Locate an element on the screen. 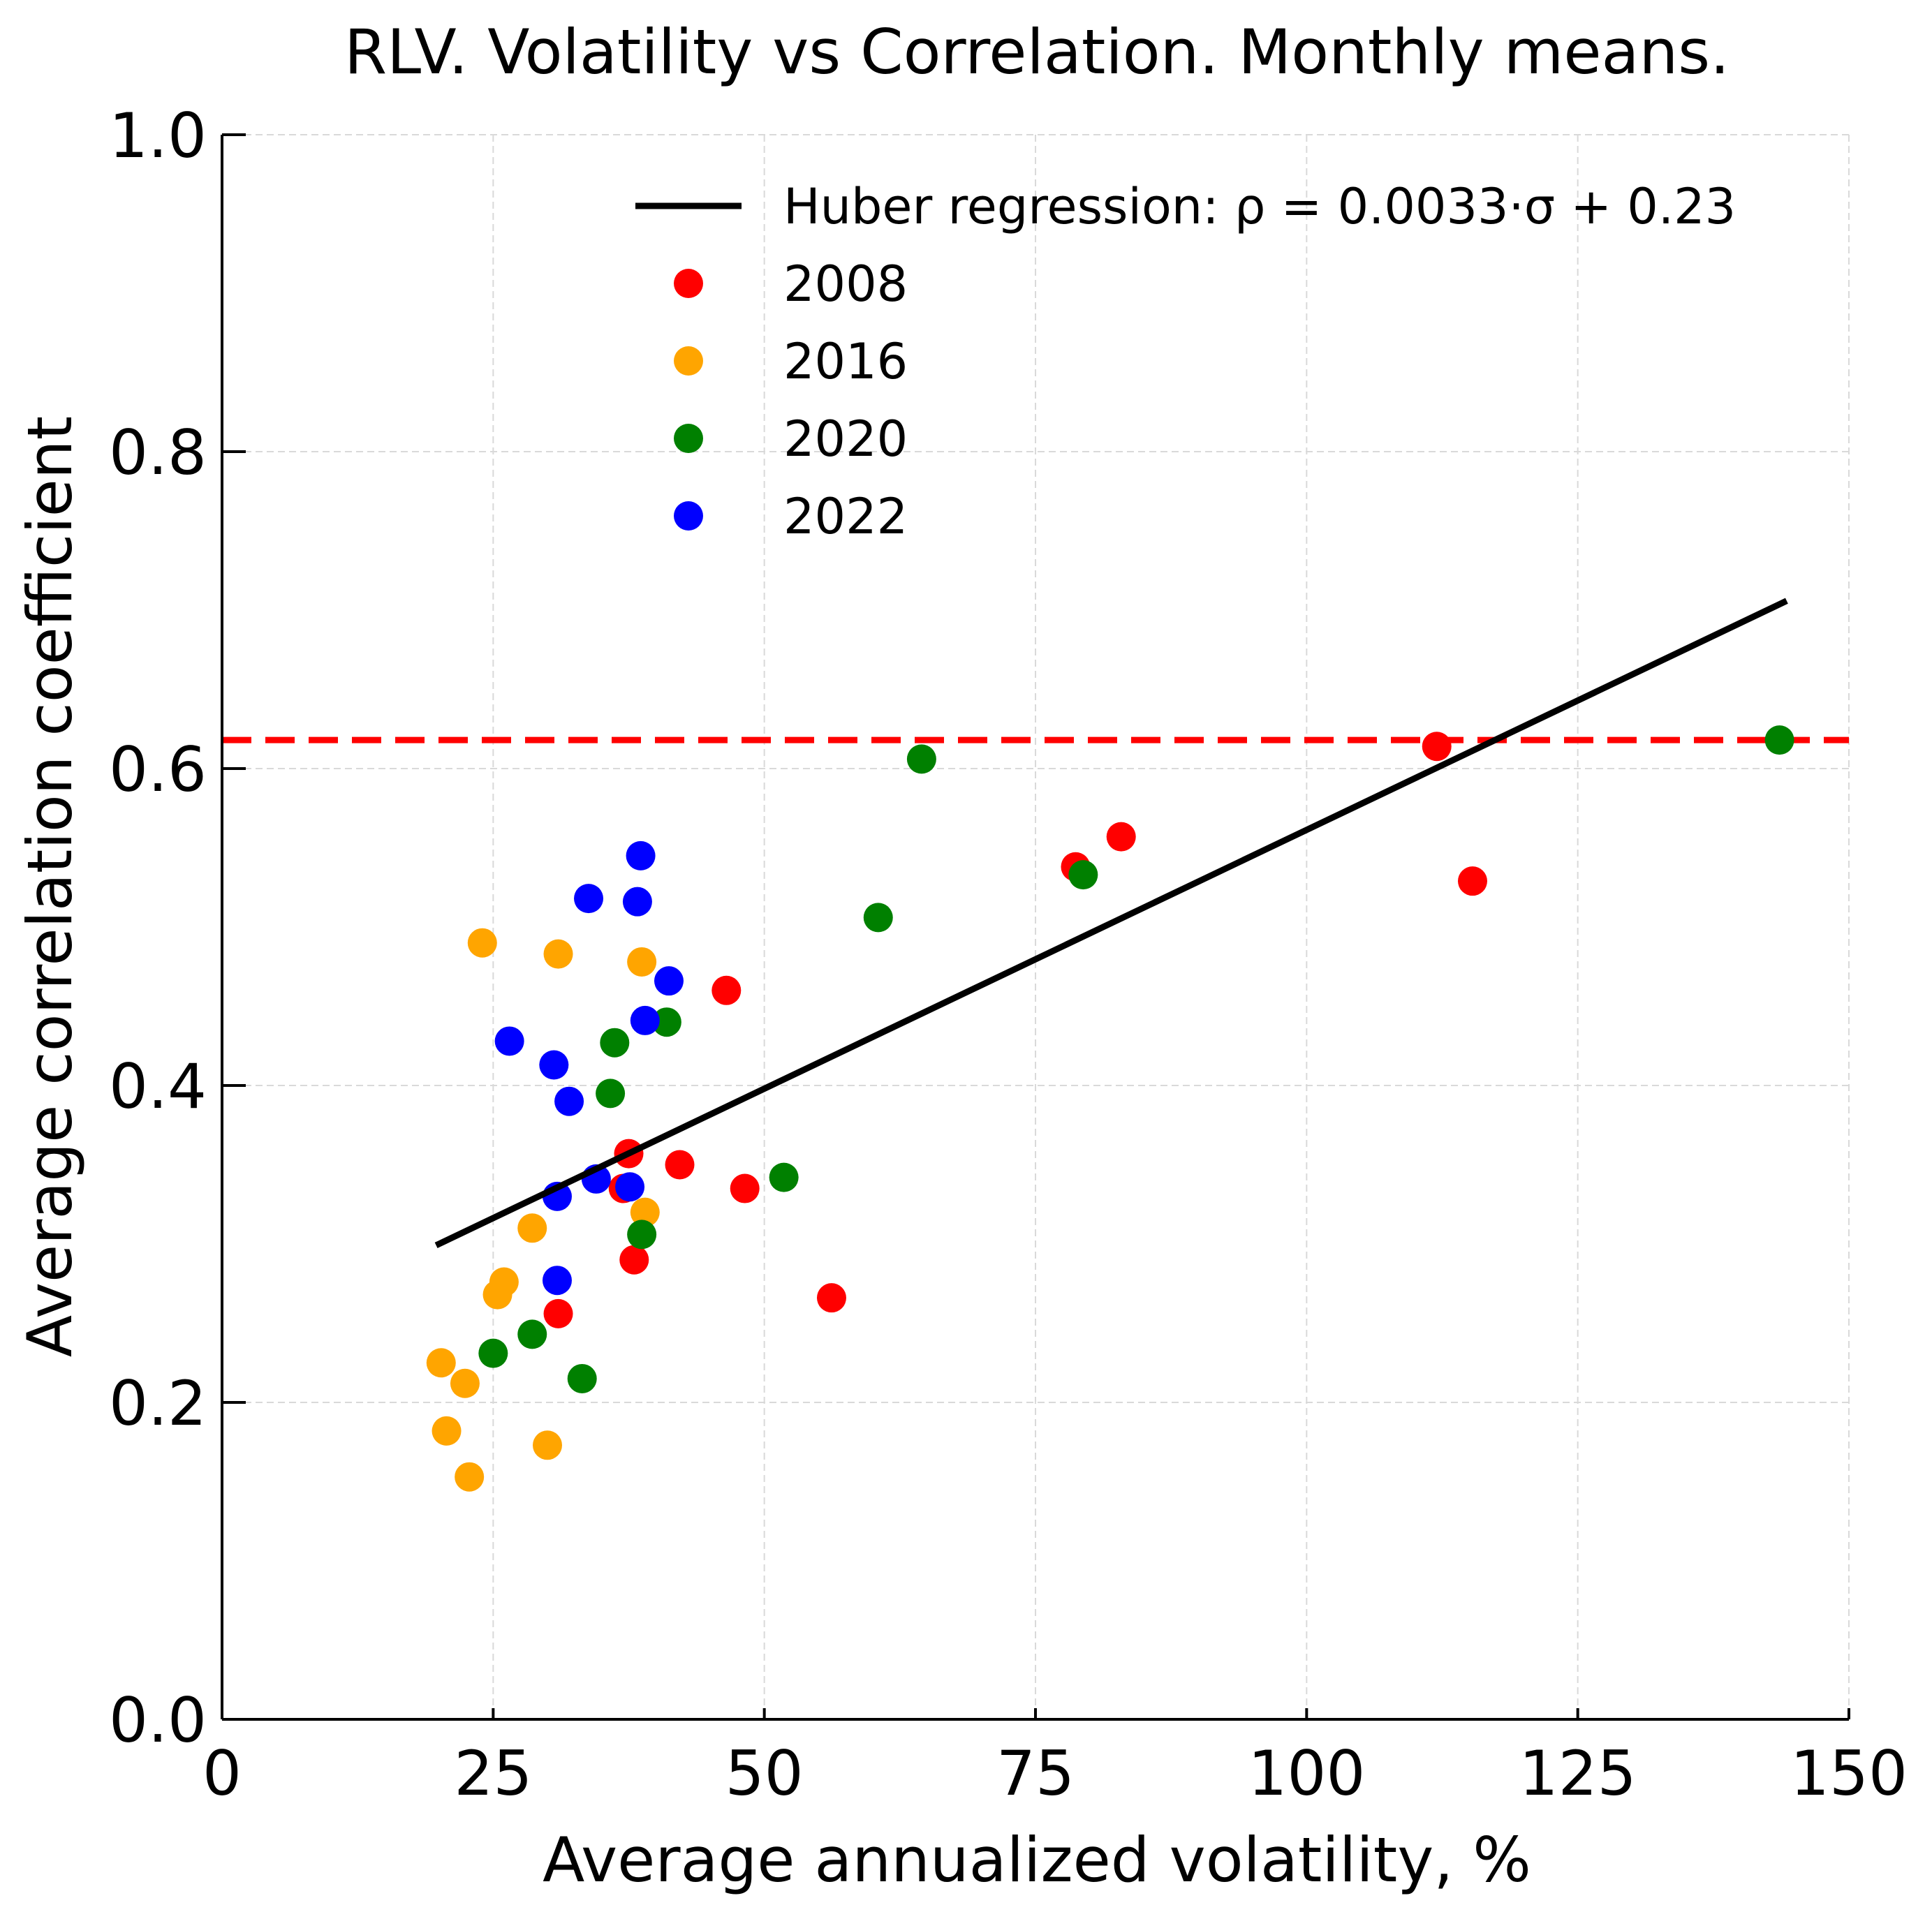 The image size is (1932, 1912). y-tick-label: 0.4 is located at coordinates (158, 1086).